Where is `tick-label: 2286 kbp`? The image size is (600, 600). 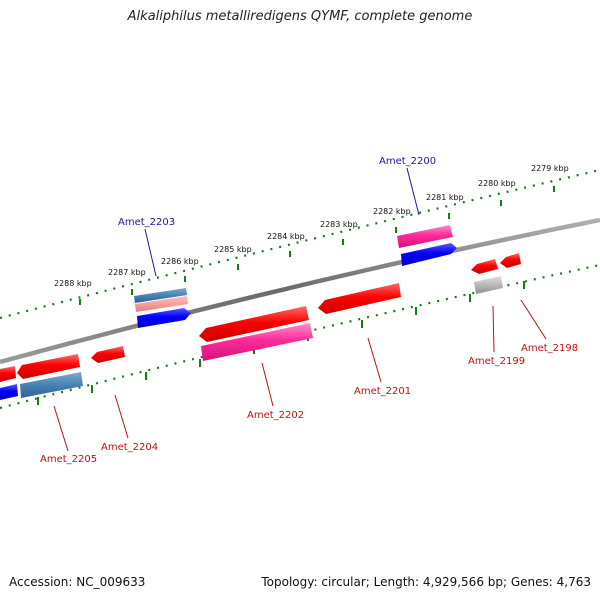 tick-label: 2286 kbp is located at coordinates (180, 261).